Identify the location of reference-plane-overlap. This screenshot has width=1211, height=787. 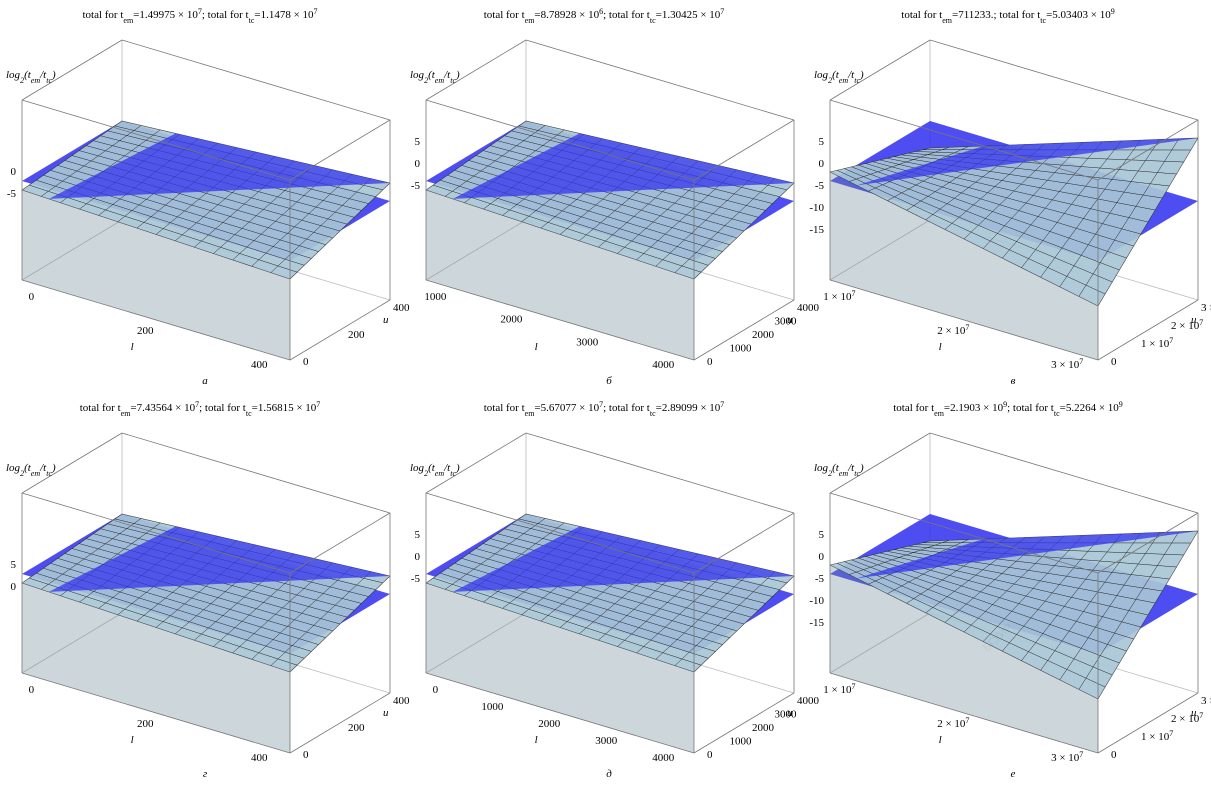
(1027, 555).